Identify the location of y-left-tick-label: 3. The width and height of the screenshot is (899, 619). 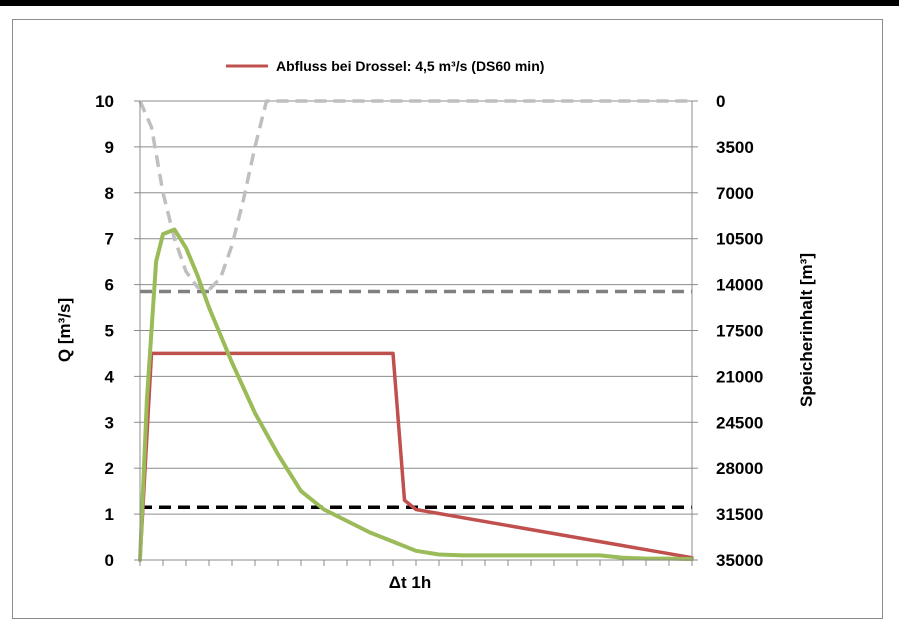
(109, 422).